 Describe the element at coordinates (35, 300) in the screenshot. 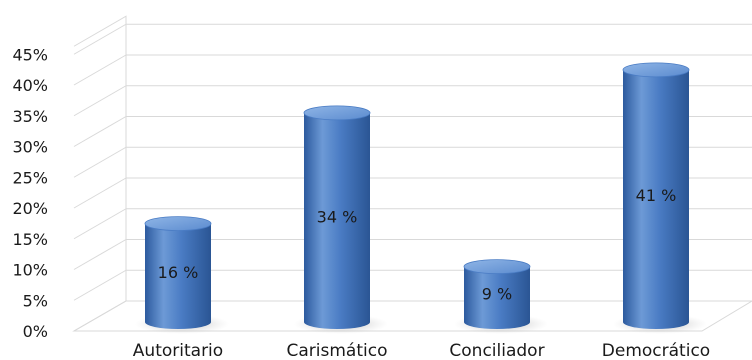

I see `y-tick-label: 5%` at that location.